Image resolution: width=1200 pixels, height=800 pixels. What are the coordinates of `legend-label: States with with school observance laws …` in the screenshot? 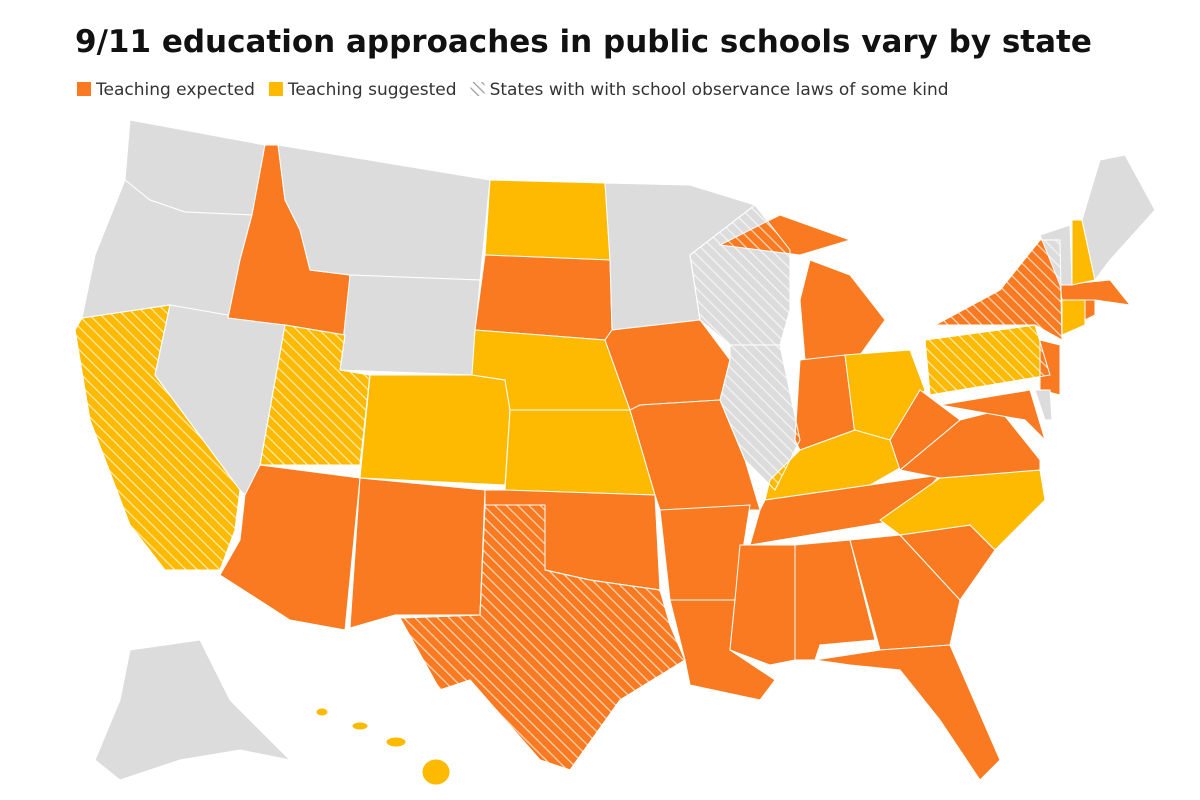 It's located at (719, 90).